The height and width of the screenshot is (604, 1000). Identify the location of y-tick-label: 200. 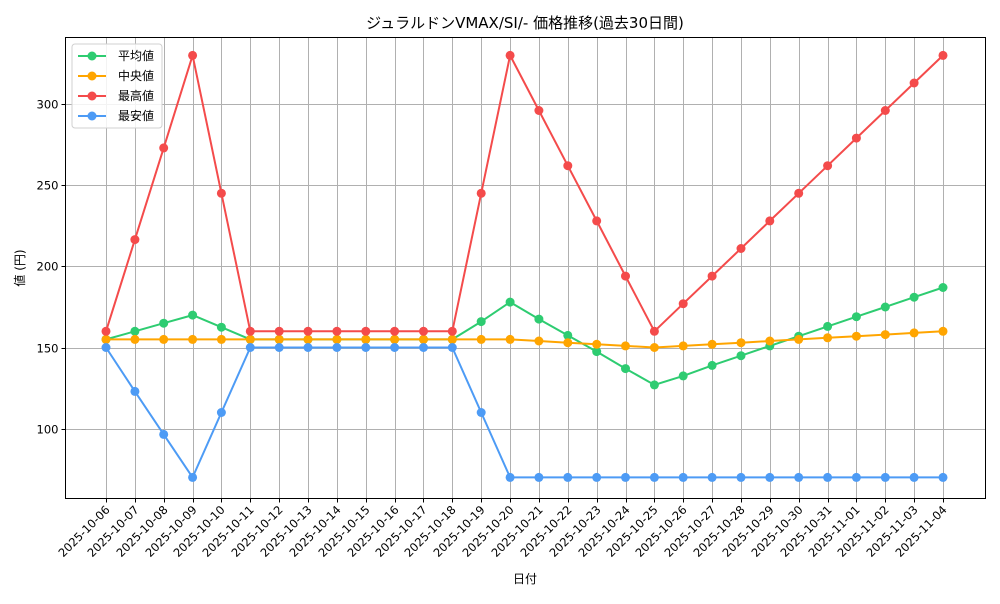
(48, 267).